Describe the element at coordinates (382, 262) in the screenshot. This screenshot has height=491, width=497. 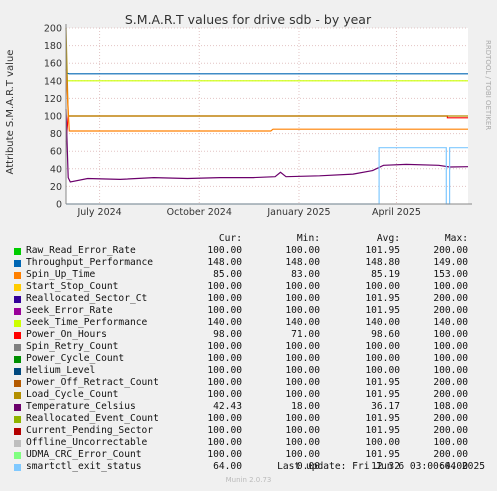
I see `legend-avg: 148.80` at that location.